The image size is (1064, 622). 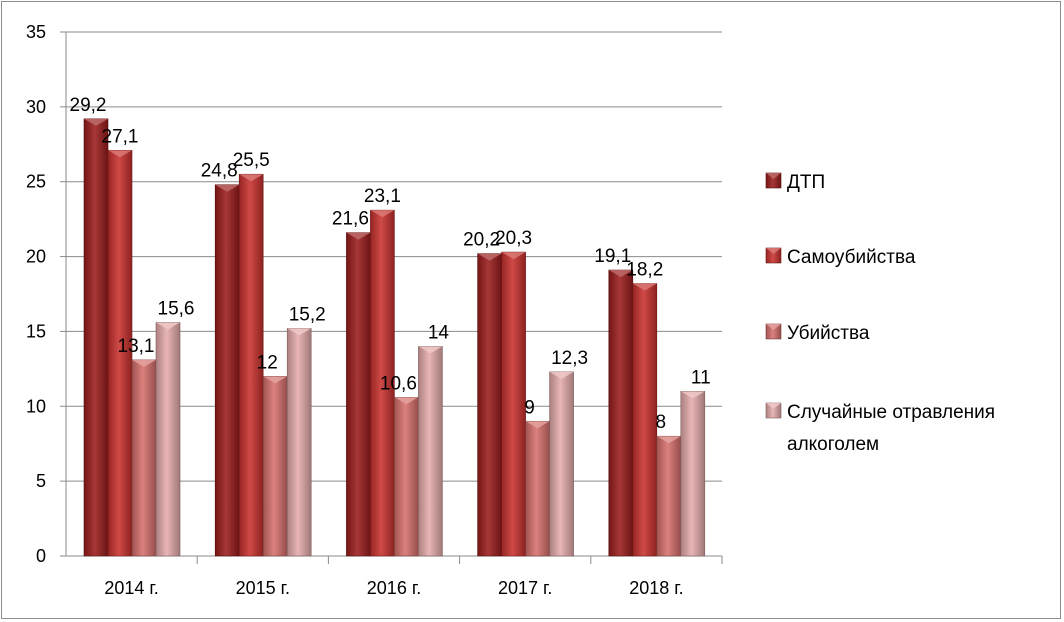 I want to click on data-label: 12, so click(x=267, y=362).